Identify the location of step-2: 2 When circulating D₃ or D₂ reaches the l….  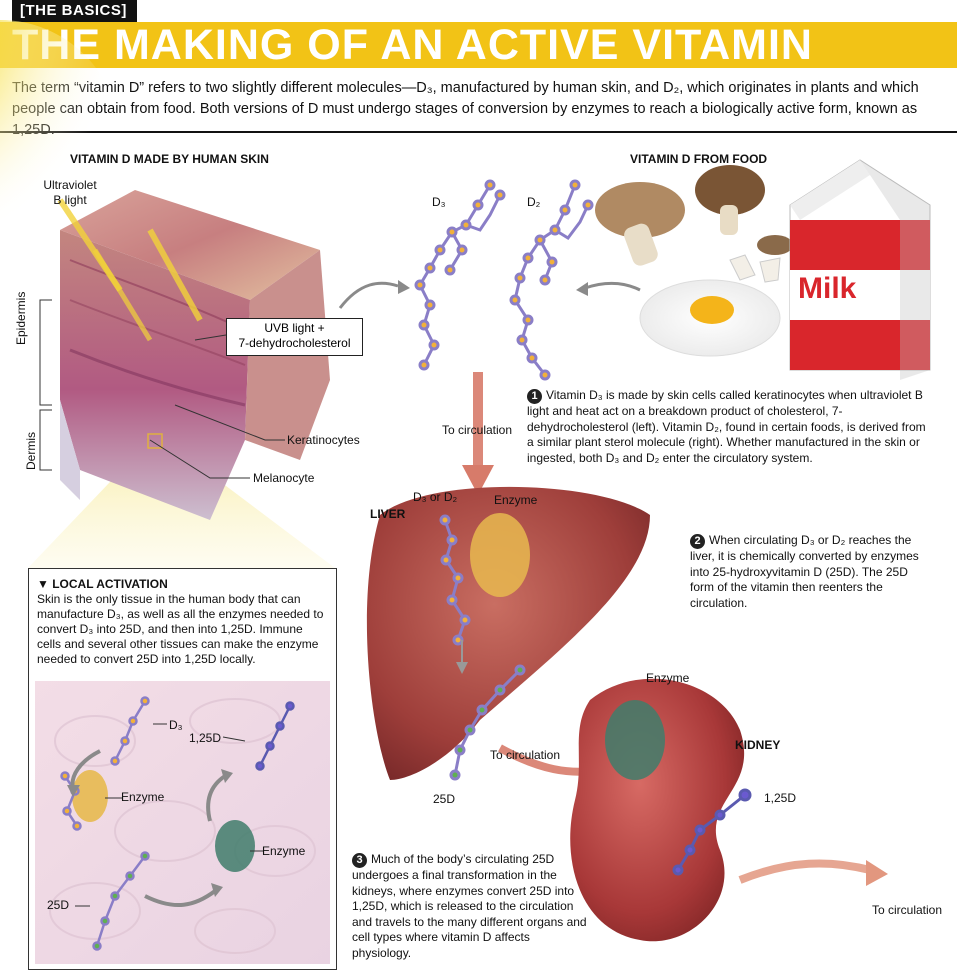
(807, 572).